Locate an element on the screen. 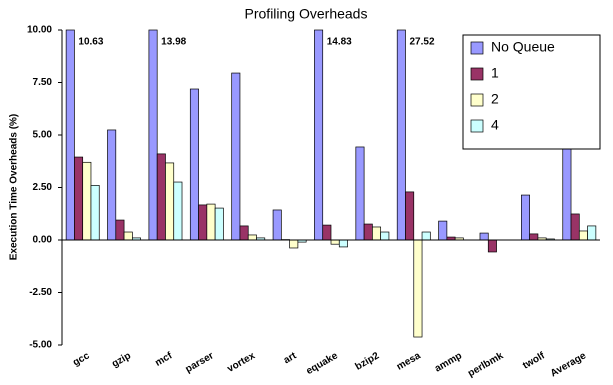 This screenshot has height=385, width=613. y-tick-label: 5.00 is located at coordinates (43, 135).